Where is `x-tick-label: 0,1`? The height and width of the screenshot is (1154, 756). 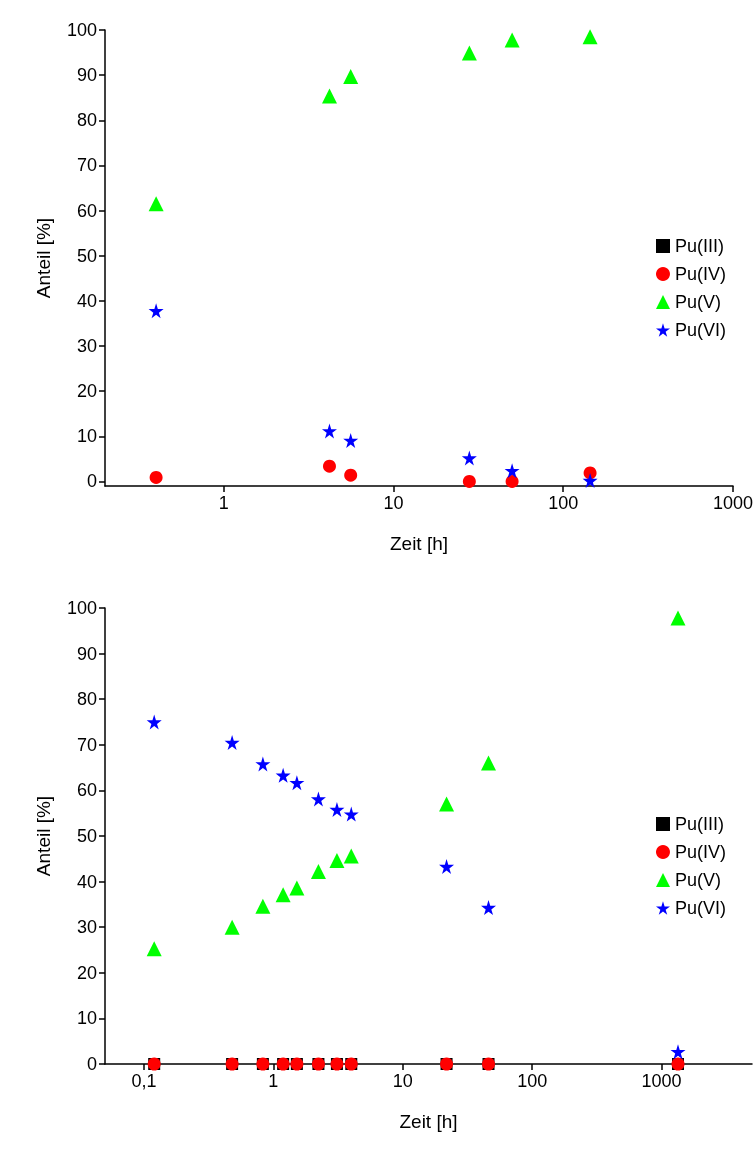
x-tick-label: 0,1 is located at coordinates (144, 1081).